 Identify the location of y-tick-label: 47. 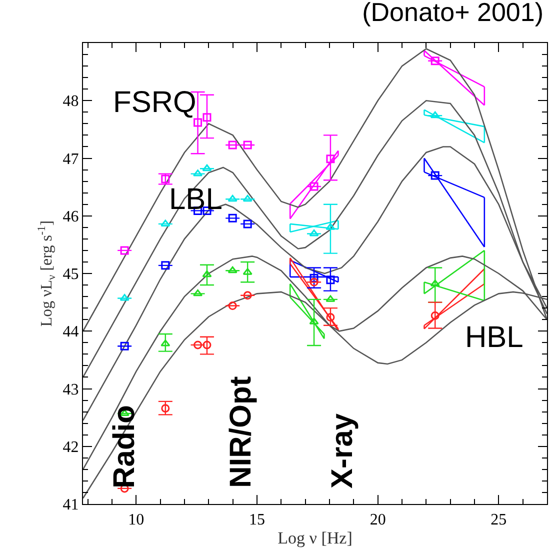
(70, 159).